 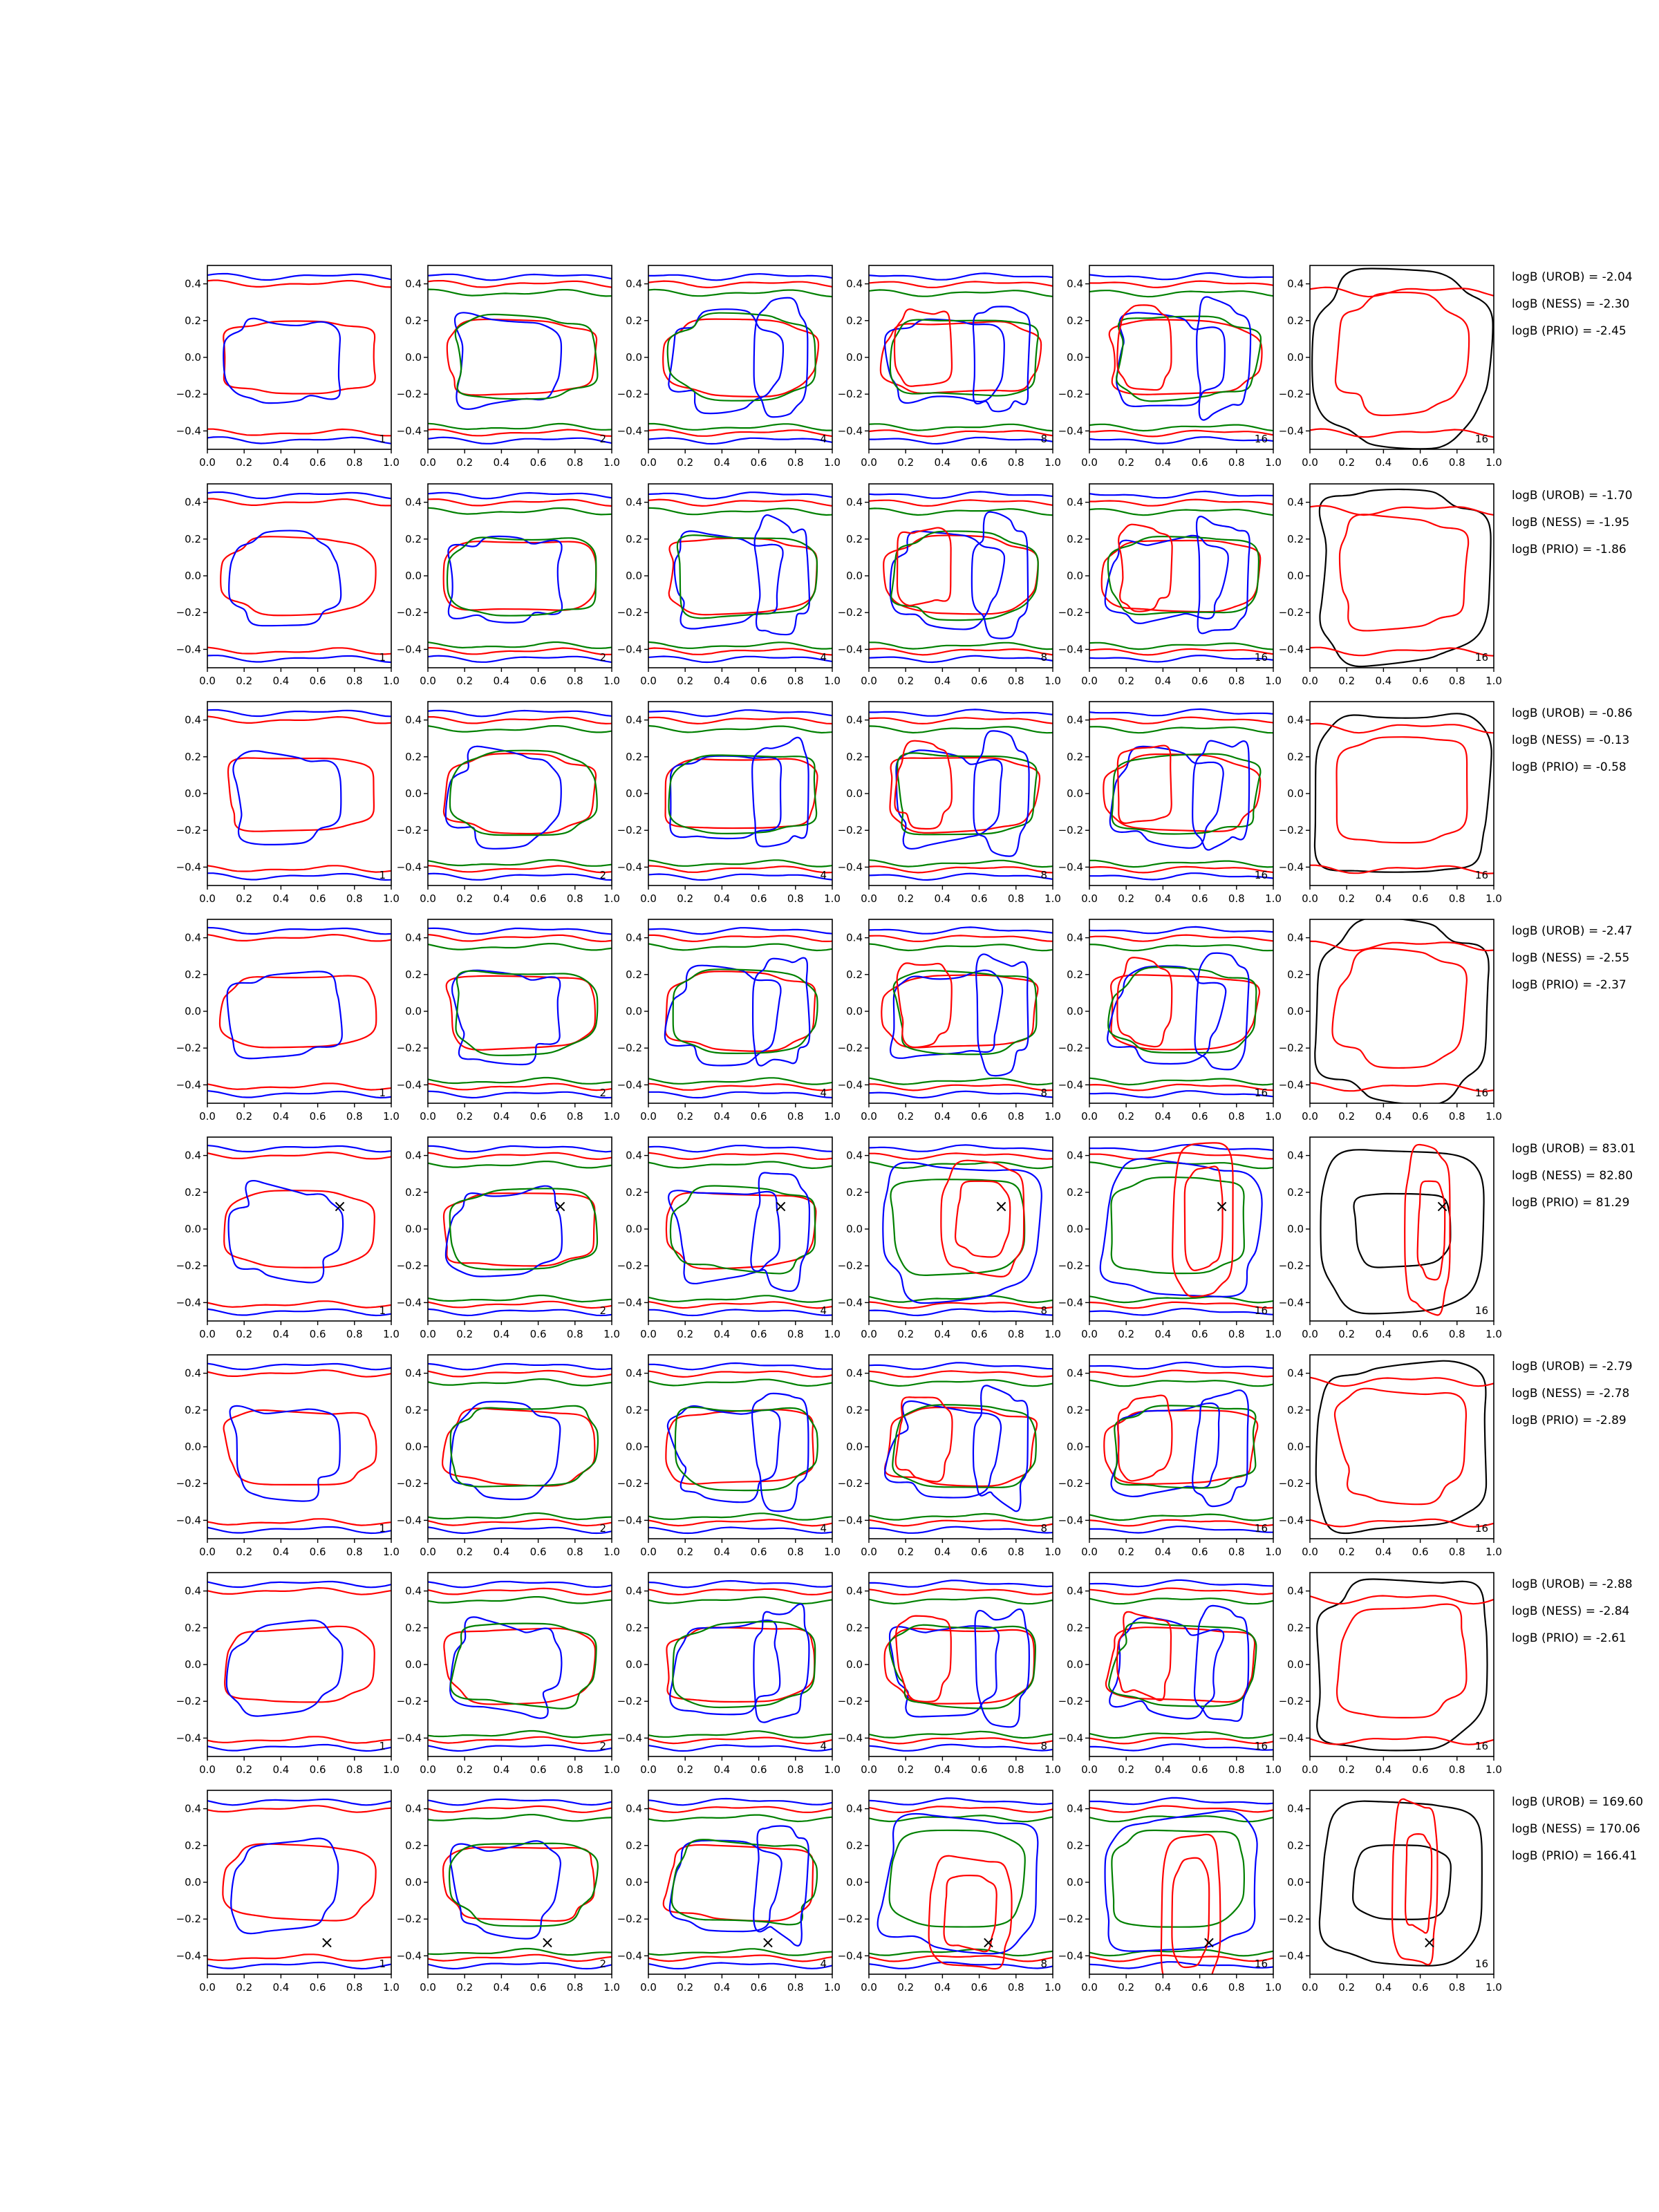 I want to click on panel-r8-c5: × 0.4 0.2 0.0 −0.2 −0.4 0.0 0.2 0.4 0.6 0.8 1.0 16, so click(x=1170, y=1892).